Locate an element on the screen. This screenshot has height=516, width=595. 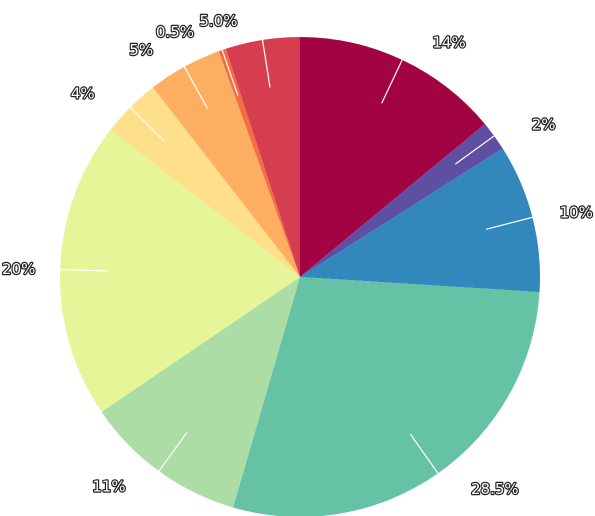
slice-label-7: 5% is located at coordinates (141, 50).